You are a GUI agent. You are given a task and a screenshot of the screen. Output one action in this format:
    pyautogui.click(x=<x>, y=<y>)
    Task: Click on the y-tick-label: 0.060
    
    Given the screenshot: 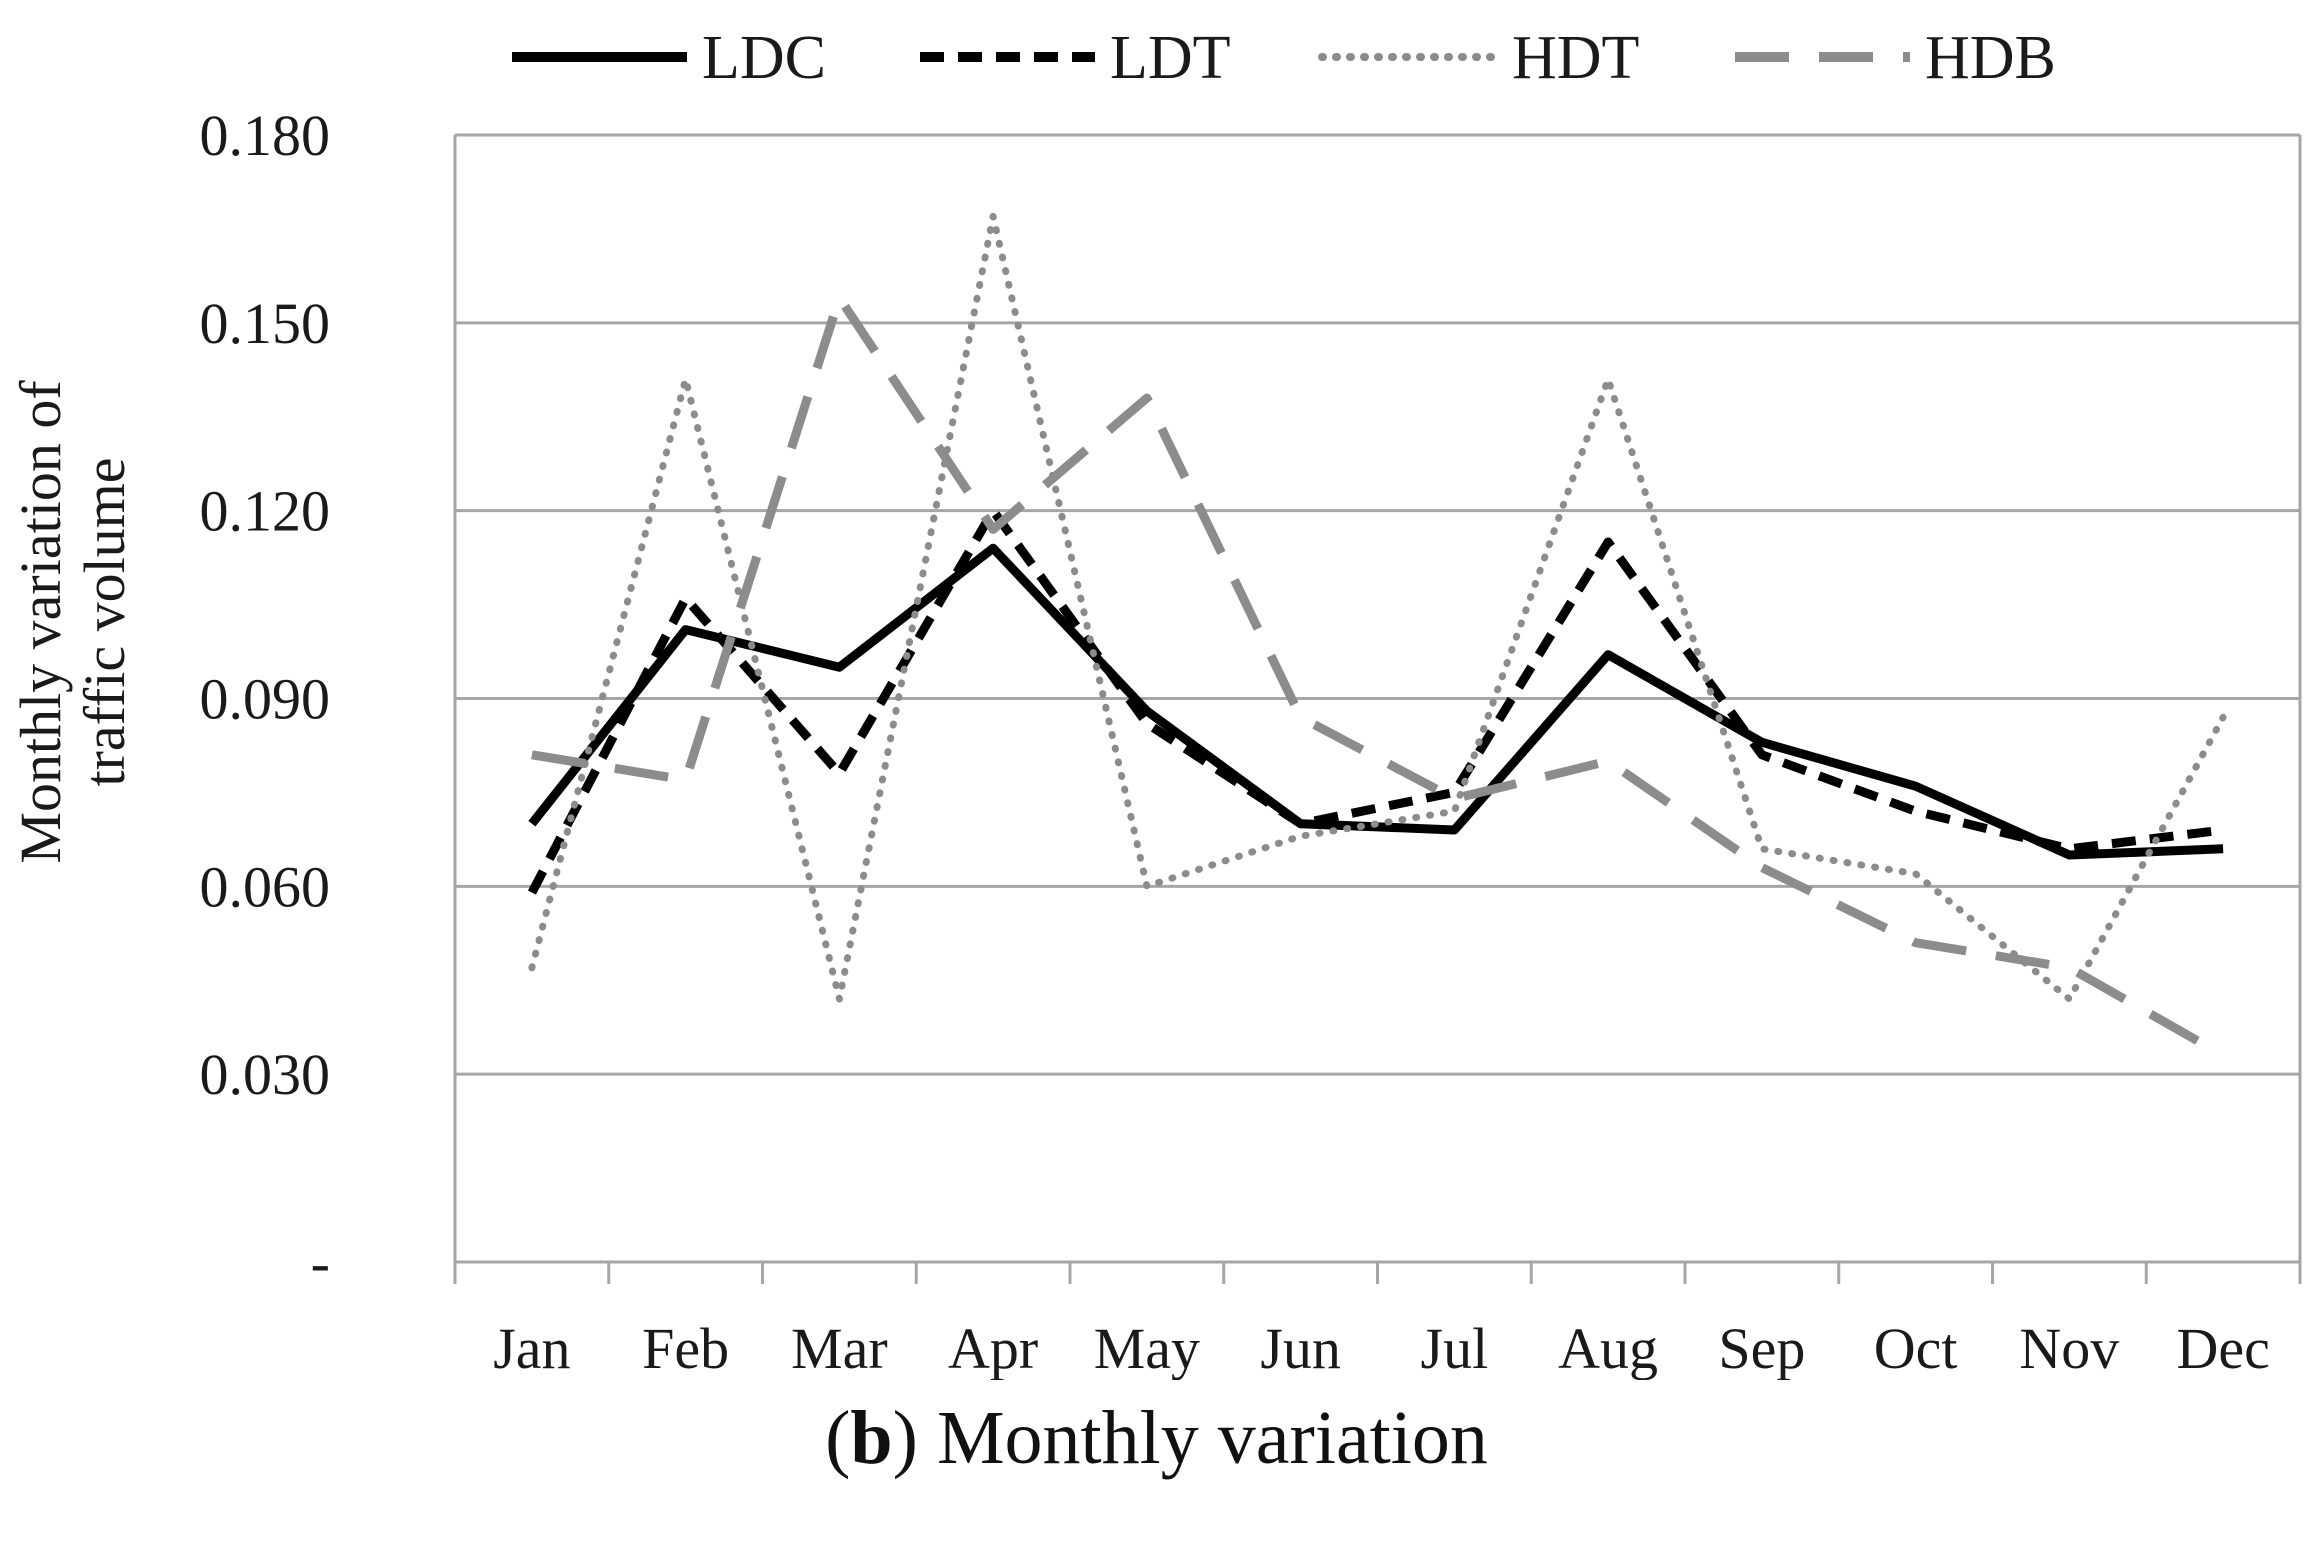 What is the action you would take?
    pyautogui.click(x=265, y=886)
    